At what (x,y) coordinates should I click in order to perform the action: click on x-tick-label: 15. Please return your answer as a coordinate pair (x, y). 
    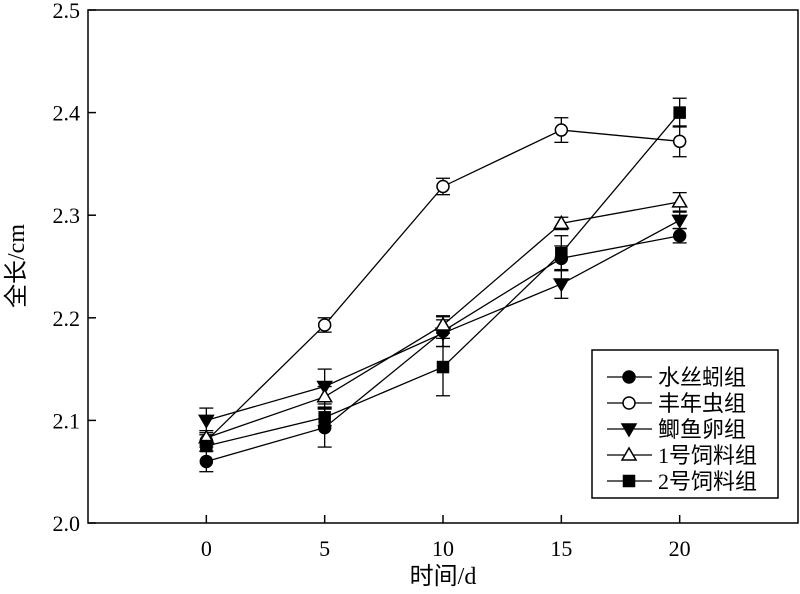
    Looking at the image, I should click on (561, 548).